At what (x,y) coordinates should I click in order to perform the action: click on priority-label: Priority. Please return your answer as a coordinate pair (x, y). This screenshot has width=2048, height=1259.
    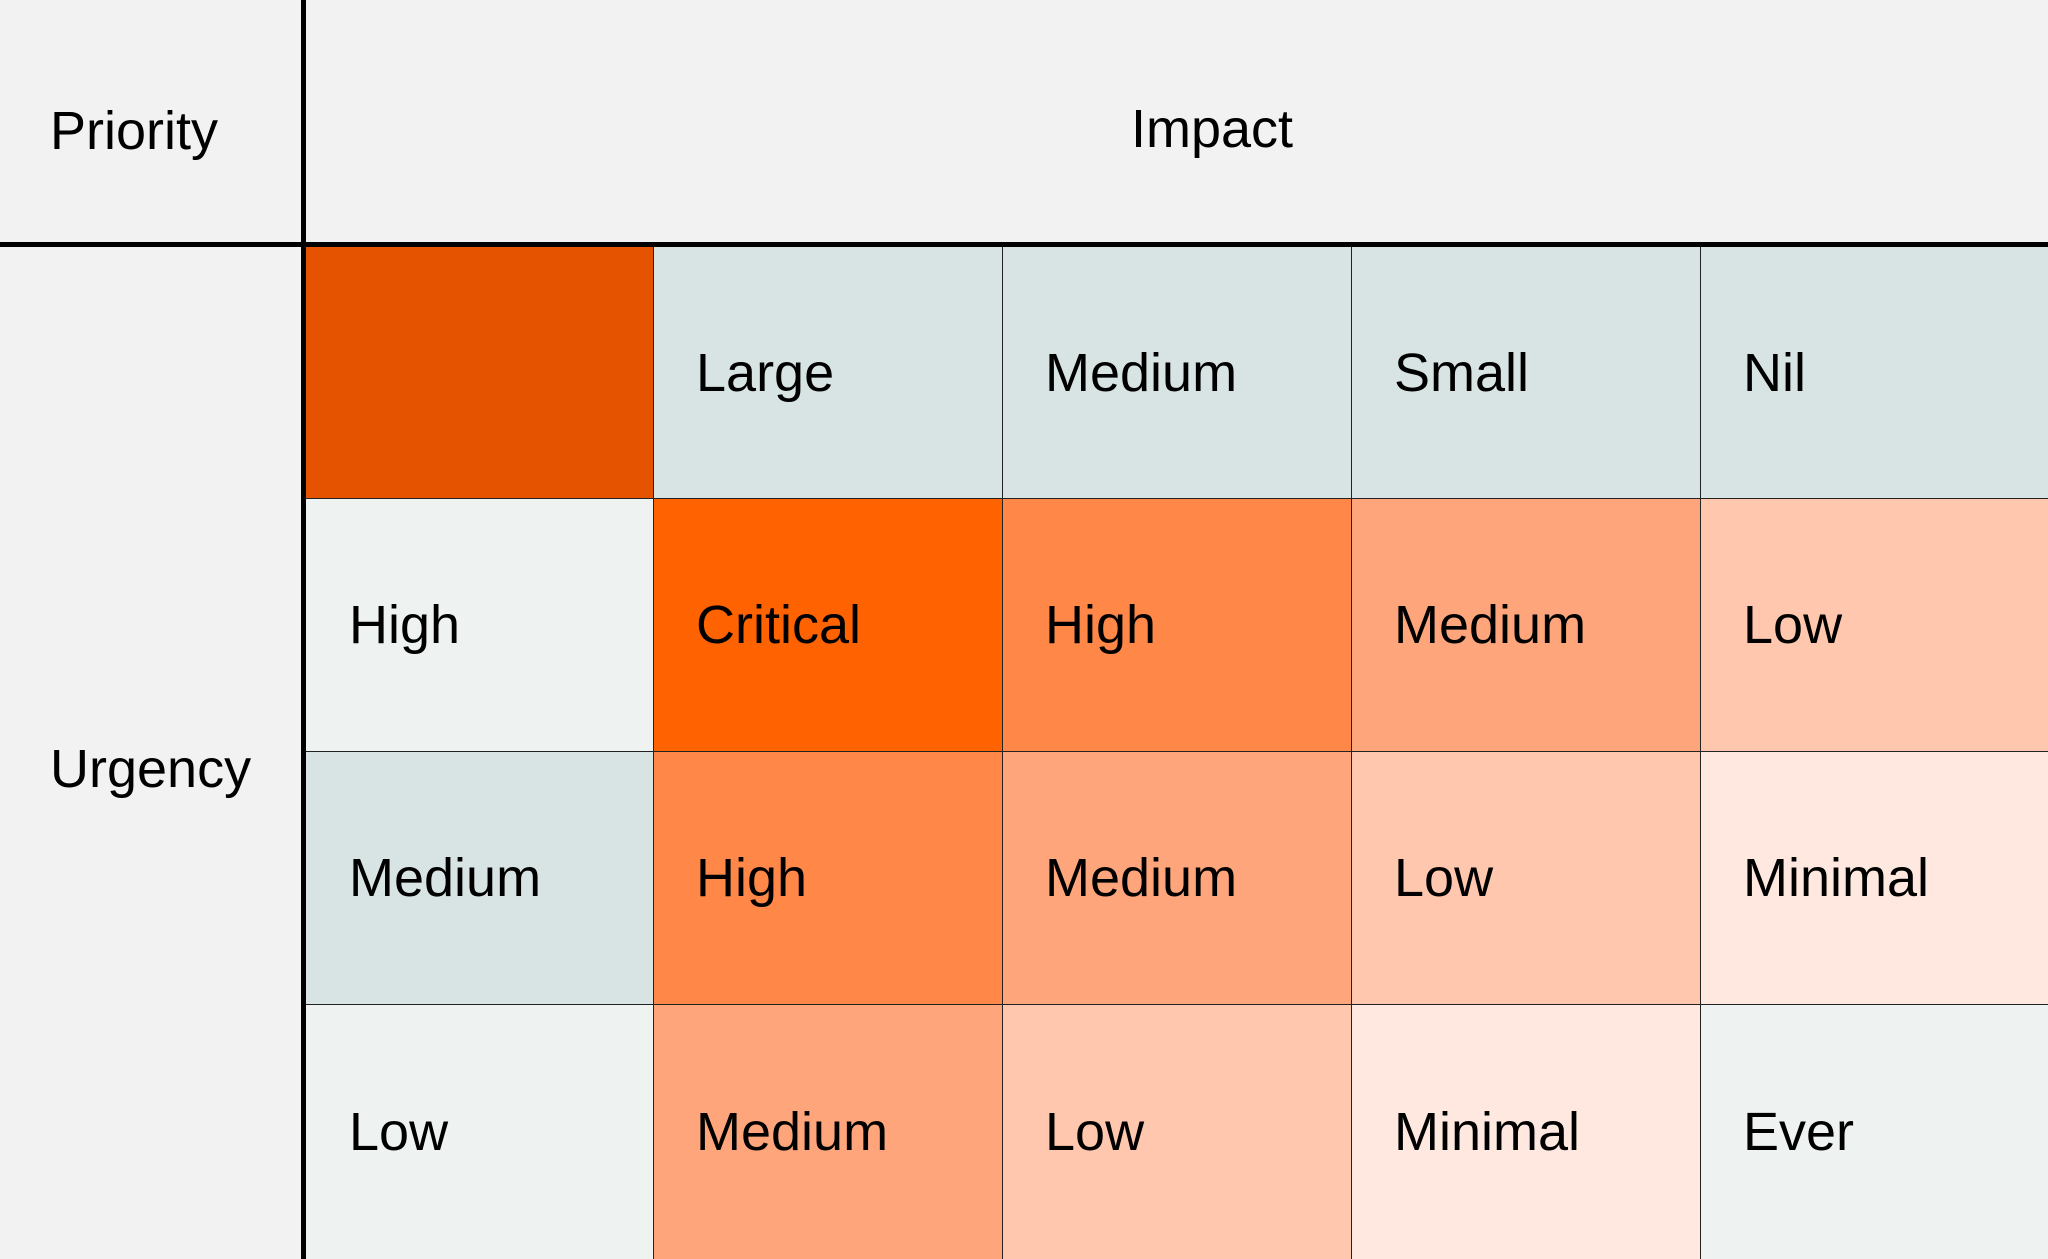
    Looking at the image, I should click on (134, 131).